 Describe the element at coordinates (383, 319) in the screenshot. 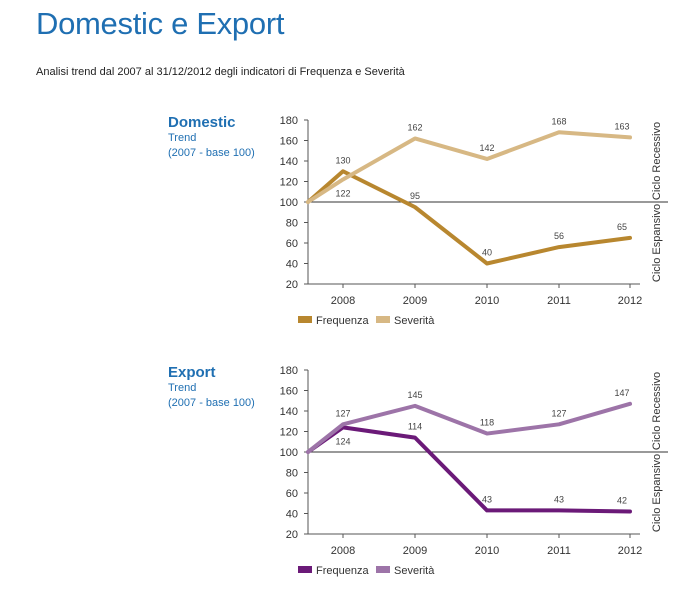

I see `domestic-legend-swatch-severita` at that location.